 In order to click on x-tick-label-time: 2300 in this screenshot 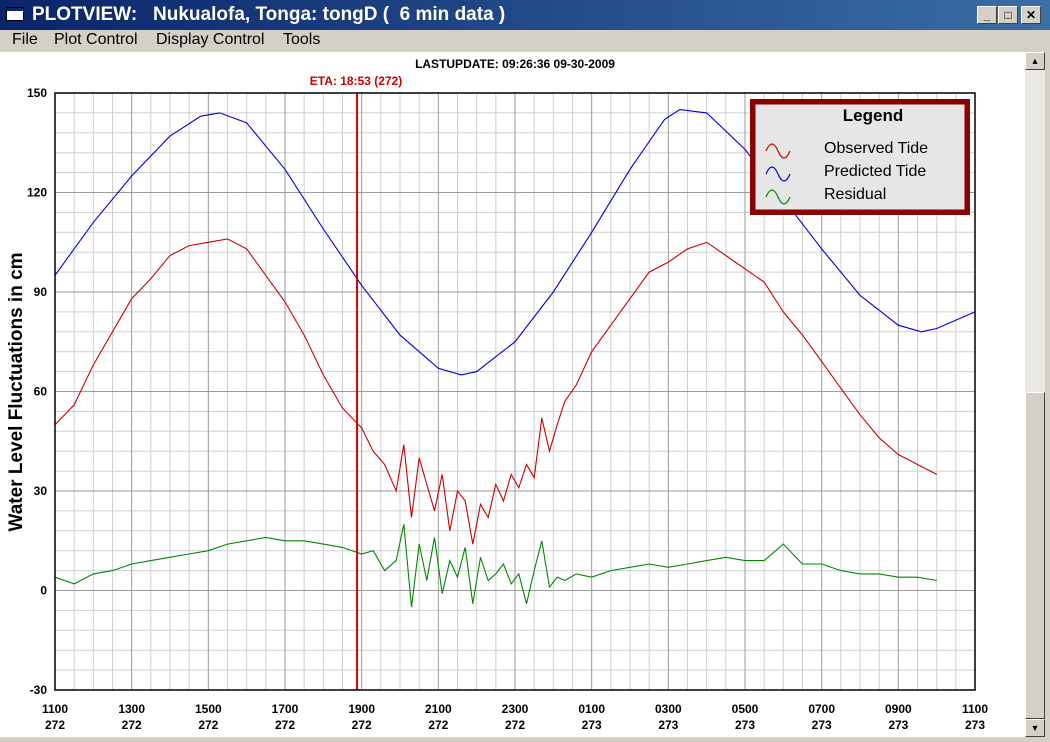, I will do `click(515, 709)`.